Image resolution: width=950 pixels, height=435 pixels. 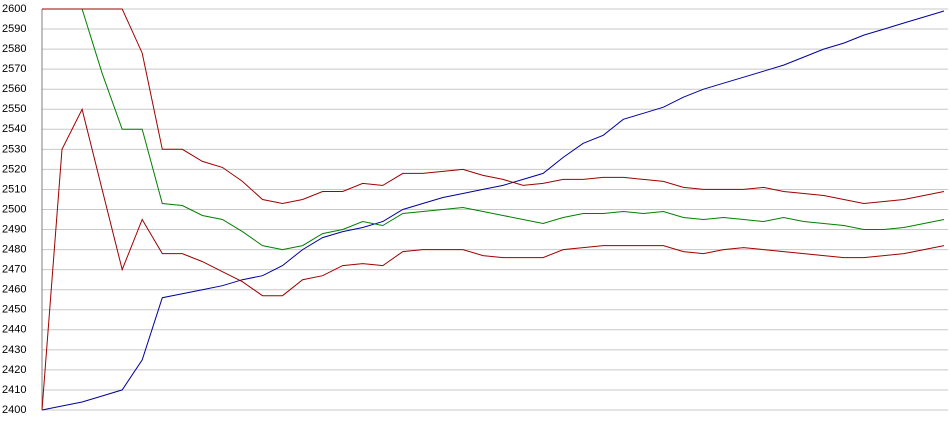 I want to click on y-tick-label: 2570, so click(x=14, y=69).